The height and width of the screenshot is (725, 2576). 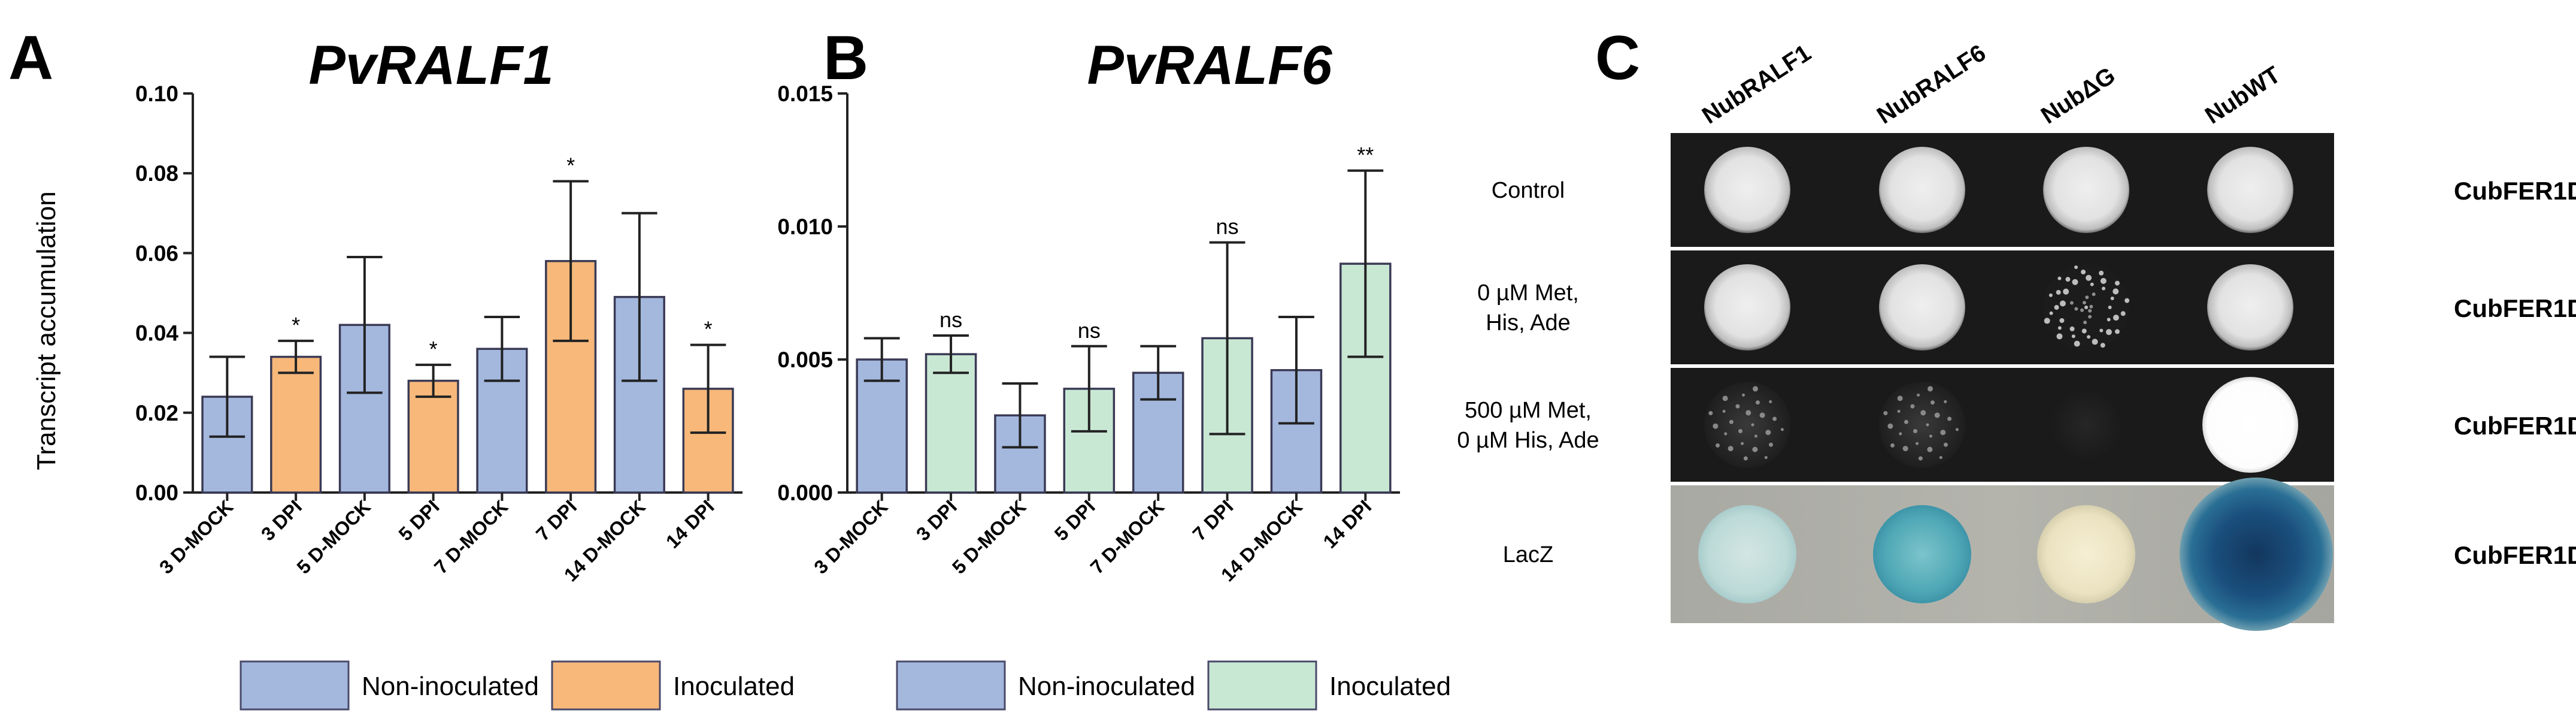 What do you see at coordinates (30, 58) in the screenshot?
I see `panel-letter-a: A` at bounding box center [30, 58].